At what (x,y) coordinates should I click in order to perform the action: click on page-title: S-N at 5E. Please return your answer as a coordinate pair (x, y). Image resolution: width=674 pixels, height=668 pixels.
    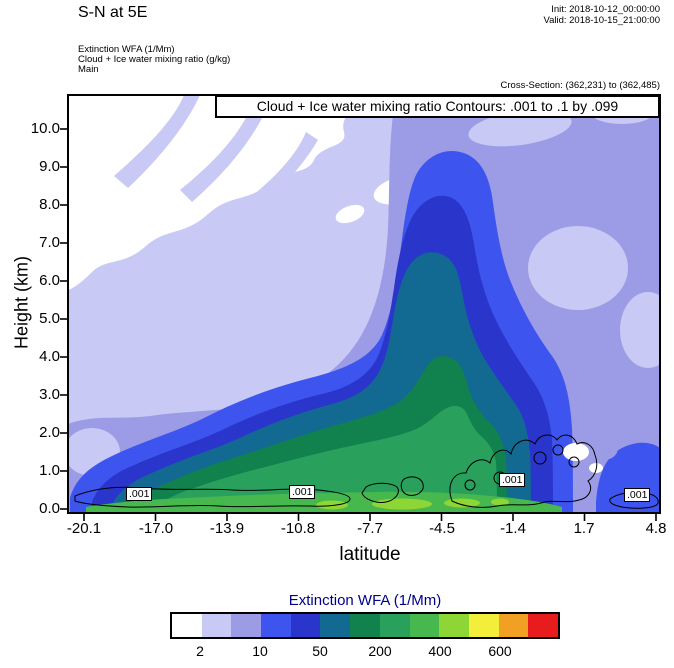
    Looking at the image, I should click on (113, 12).